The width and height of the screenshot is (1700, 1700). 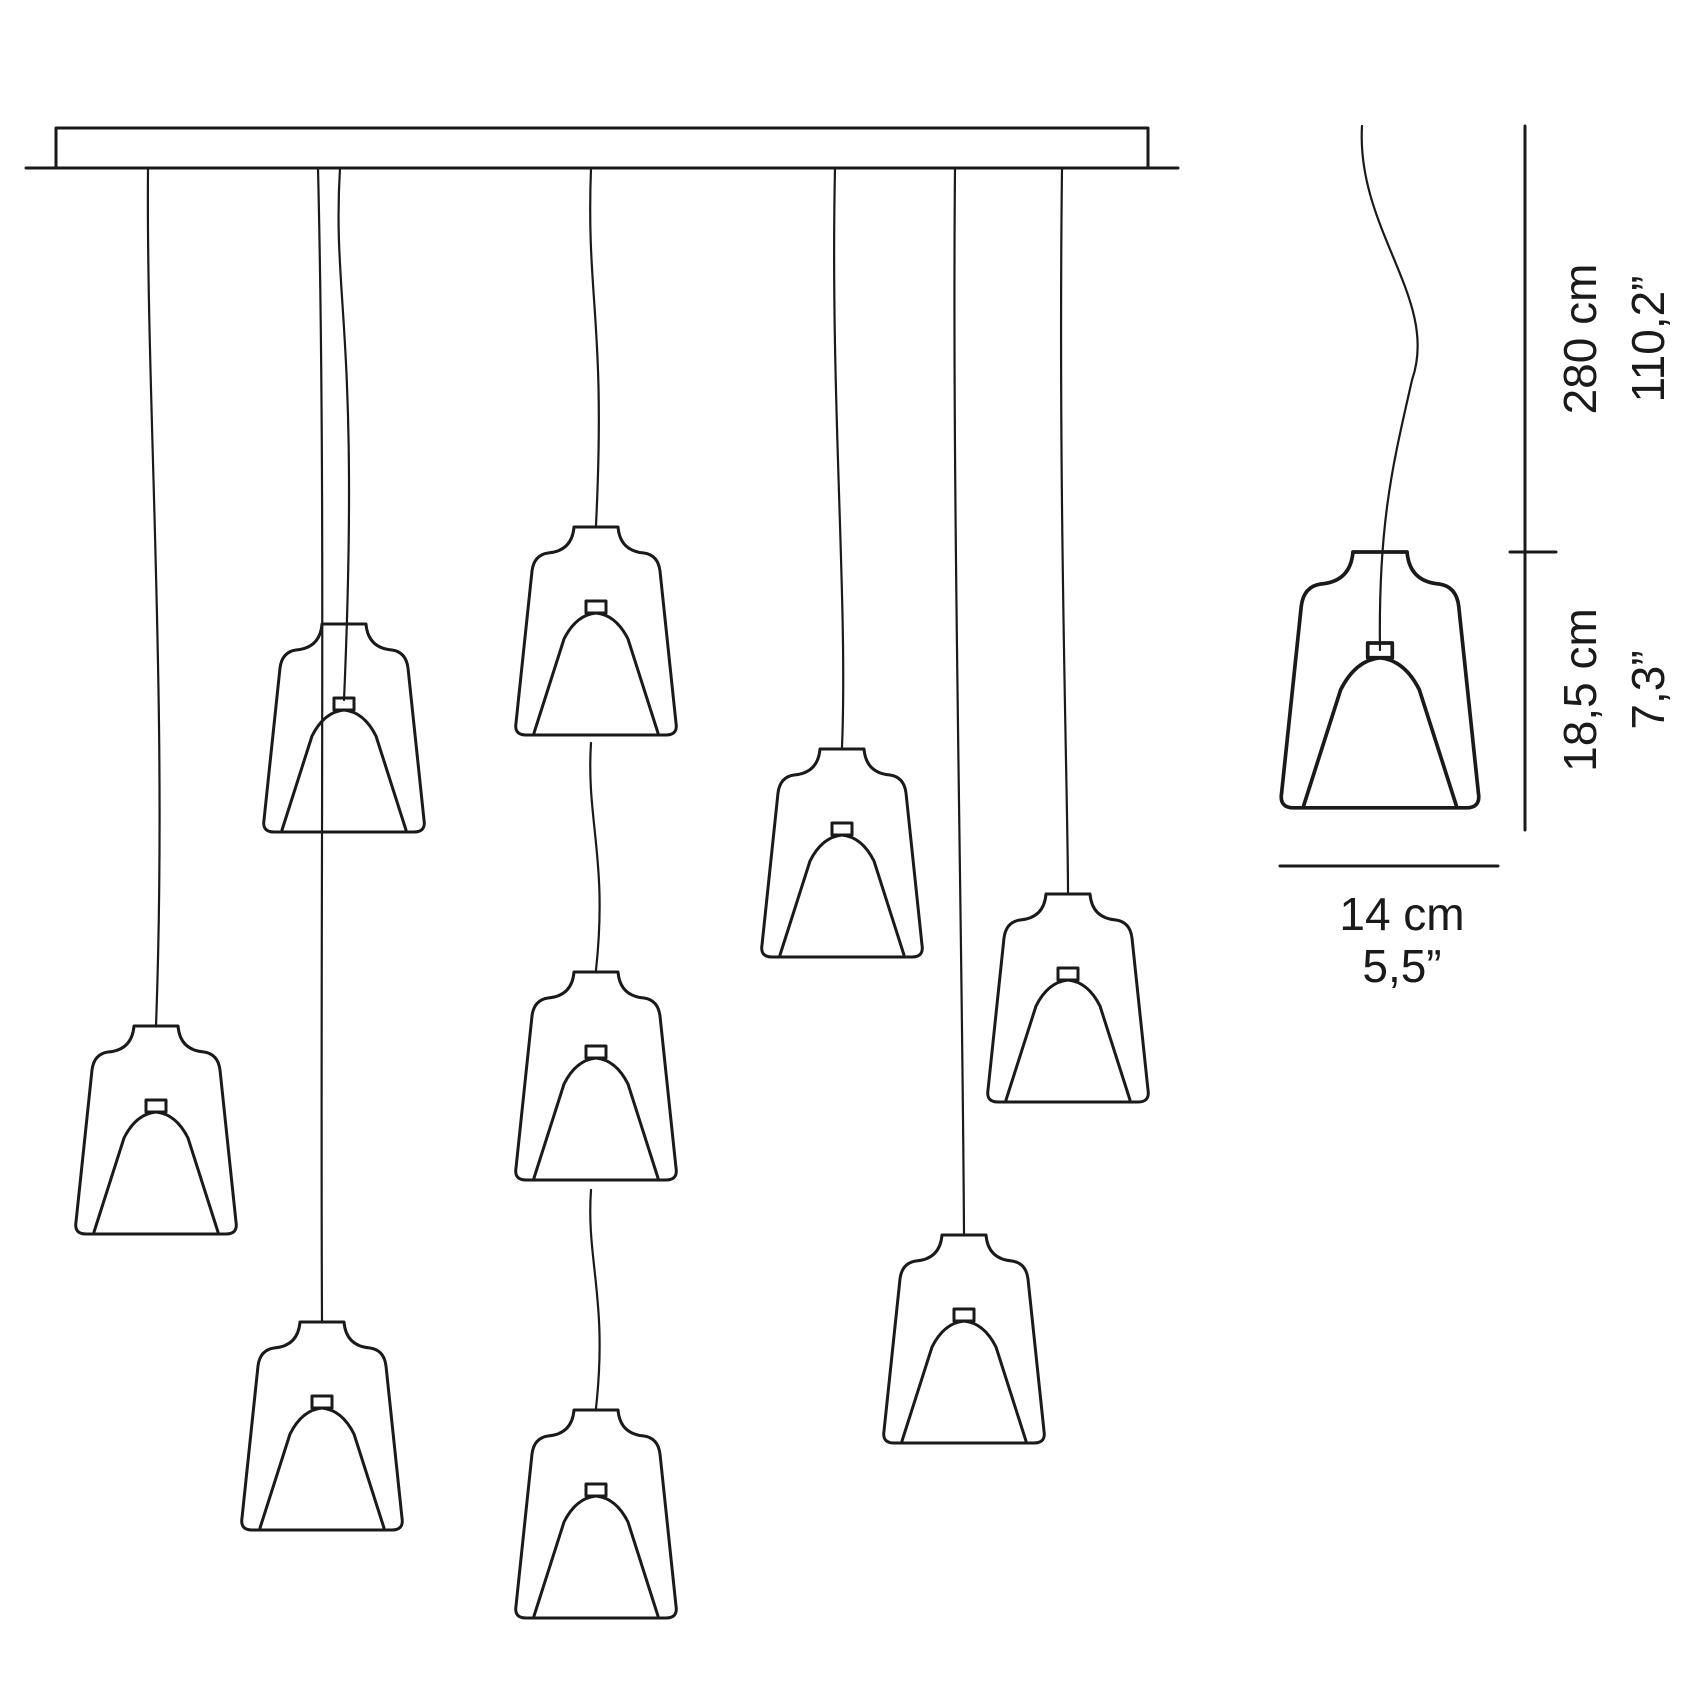 I want to click on shade-height-metric: 18,5 cm, so click(x=1580, y=690).